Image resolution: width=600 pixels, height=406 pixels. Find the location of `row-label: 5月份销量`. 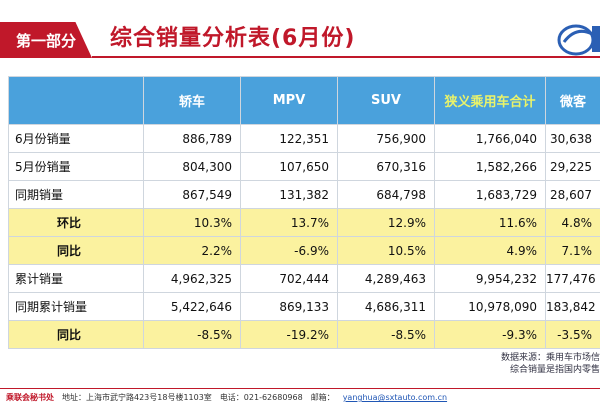

row-label: 5月份销量 is located at coordinates (76, 166).